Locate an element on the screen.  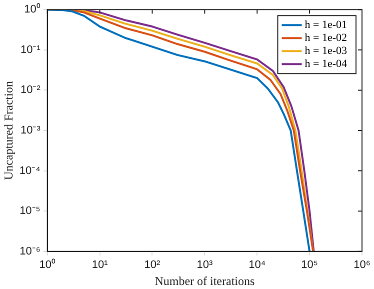
x-axis-title: Number of iterations is located at coordinates (204, 281).